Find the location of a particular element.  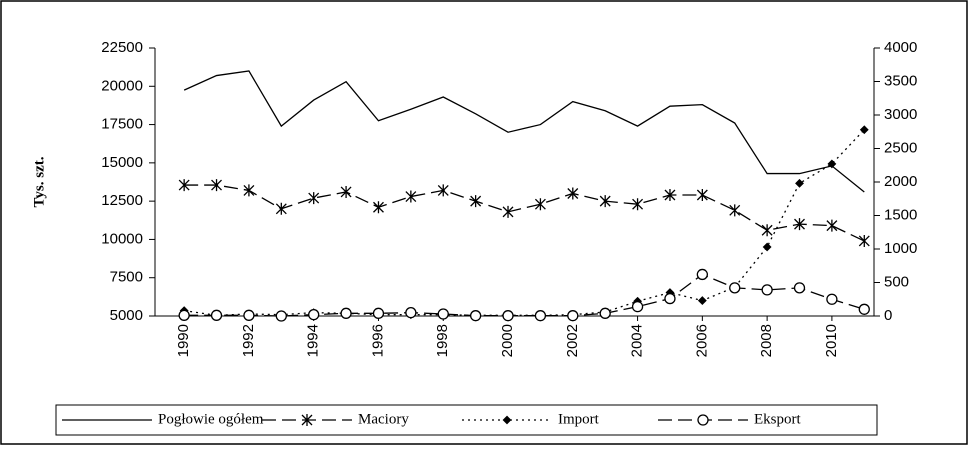

y-axis-title: Tys. szt. is located at coordinates (39, 181).